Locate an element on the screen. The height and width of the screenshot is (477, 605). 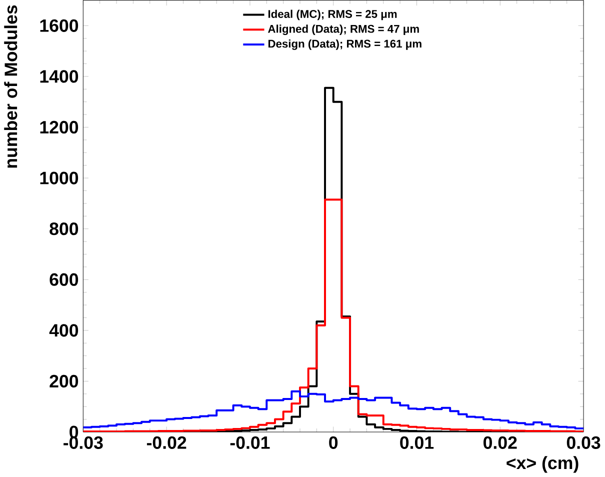
y-tick-label: 800 is located at coordinates (64, 229).